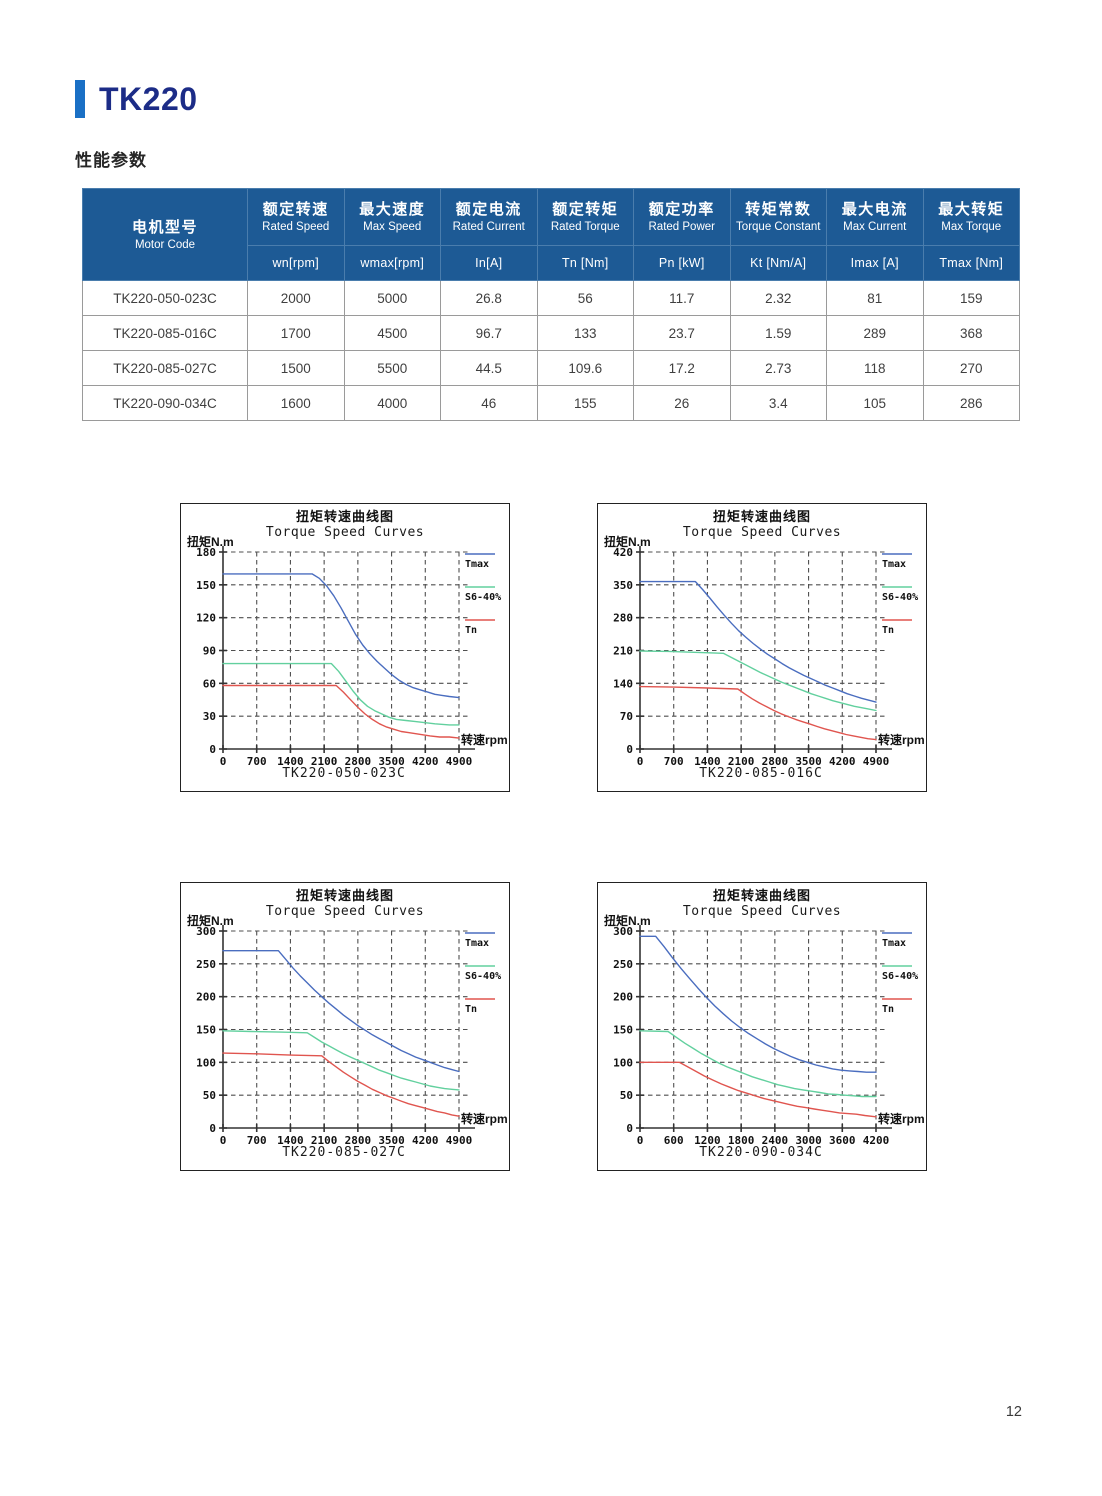 The image size is (1102, 1496). What do you see at coordinates (392, 217) in the screenshot?
I see `column-header: 最大速度 Max Speed` at bounding box center [392, 217].